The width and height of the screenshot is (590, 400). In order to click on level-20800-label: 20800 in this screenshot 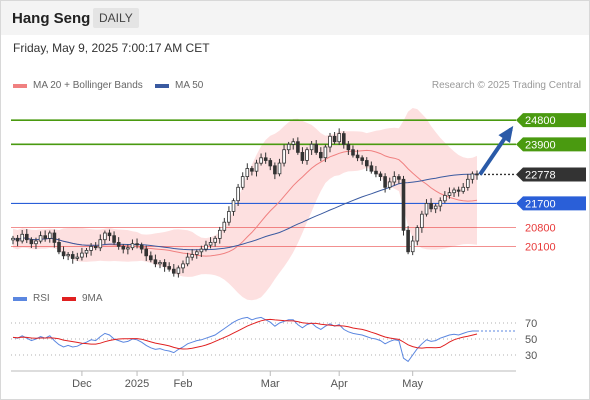, I will do `click(540, 229)`.